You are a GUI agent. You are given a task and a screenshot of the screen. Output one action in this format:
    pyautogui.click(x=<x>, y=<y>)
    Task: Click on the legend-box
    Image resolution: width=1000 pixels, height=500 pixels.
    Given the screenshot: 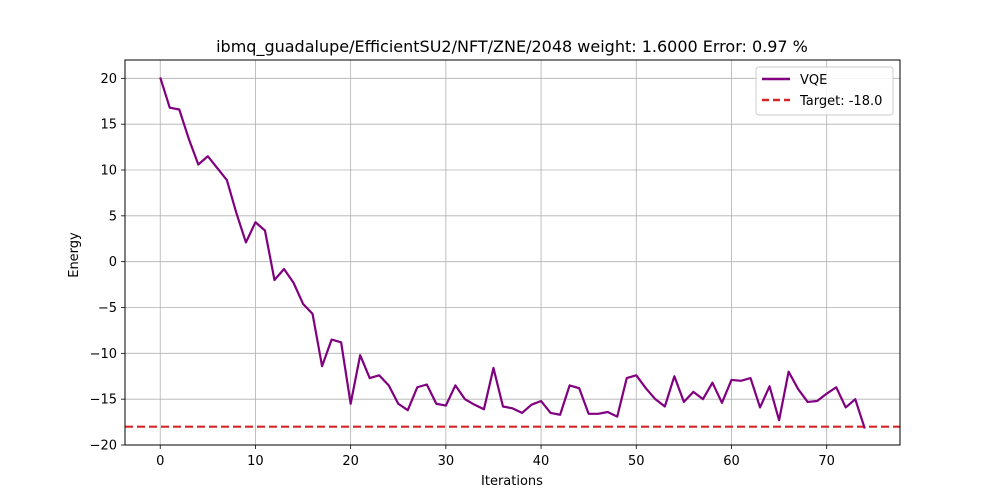 What is the action you would take?
    pyautogui.click(x=824, y=91)
    